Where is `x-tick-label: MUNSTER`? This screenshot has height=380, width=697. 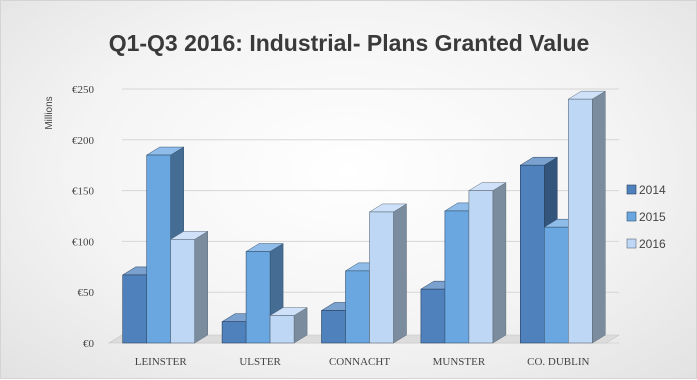 x-tick-label: MUNSTER is located at coordinates (459, 362).